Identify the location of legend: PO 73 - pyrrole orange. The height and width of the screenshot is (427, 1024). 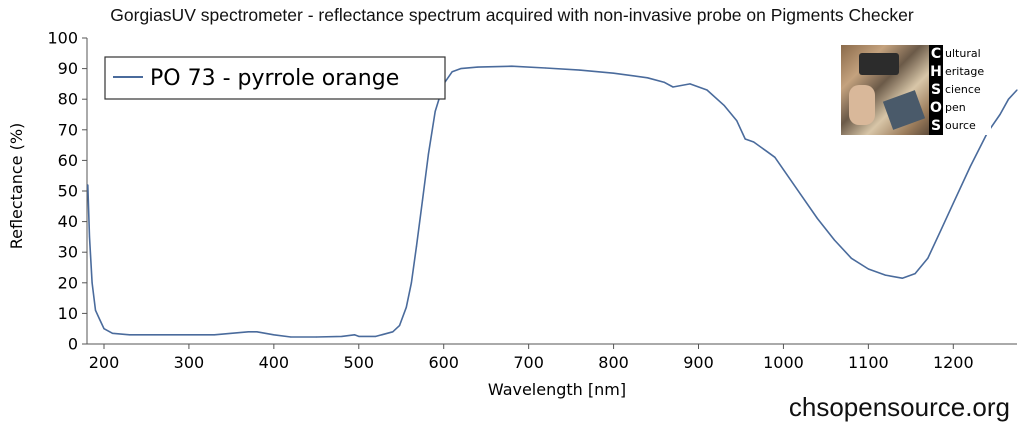
(275, 78).